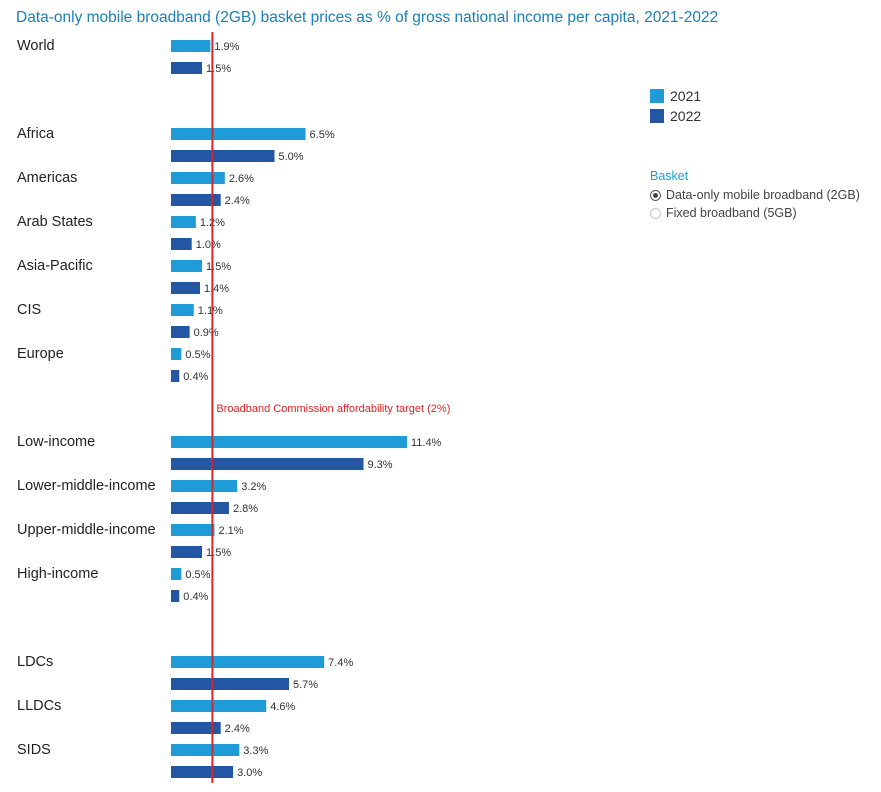 The image size is (881, 792). I want to click on bar-europe-2021, so click(176, 354).